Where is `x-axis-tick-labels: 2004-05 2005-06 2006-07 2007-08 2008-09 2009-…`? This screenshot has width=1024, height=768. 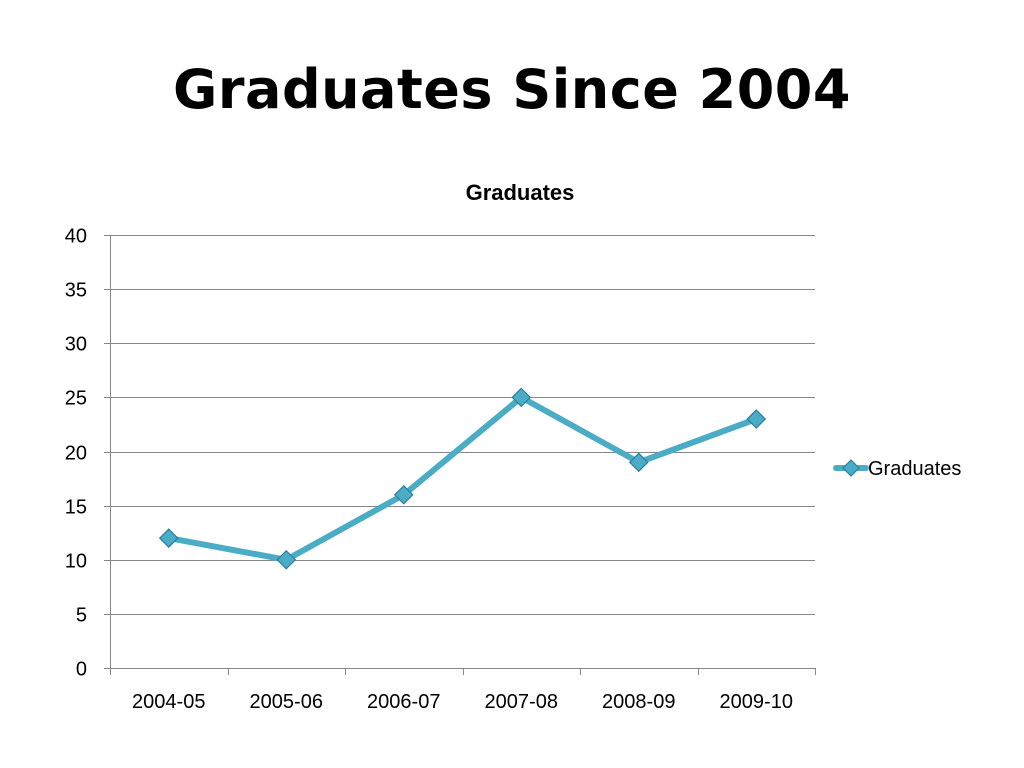 x-axis-tick-labels: 2004-05 2005-06 2006-07 2007-08 2008-09 2009-… is located at coordinates (462, 702).